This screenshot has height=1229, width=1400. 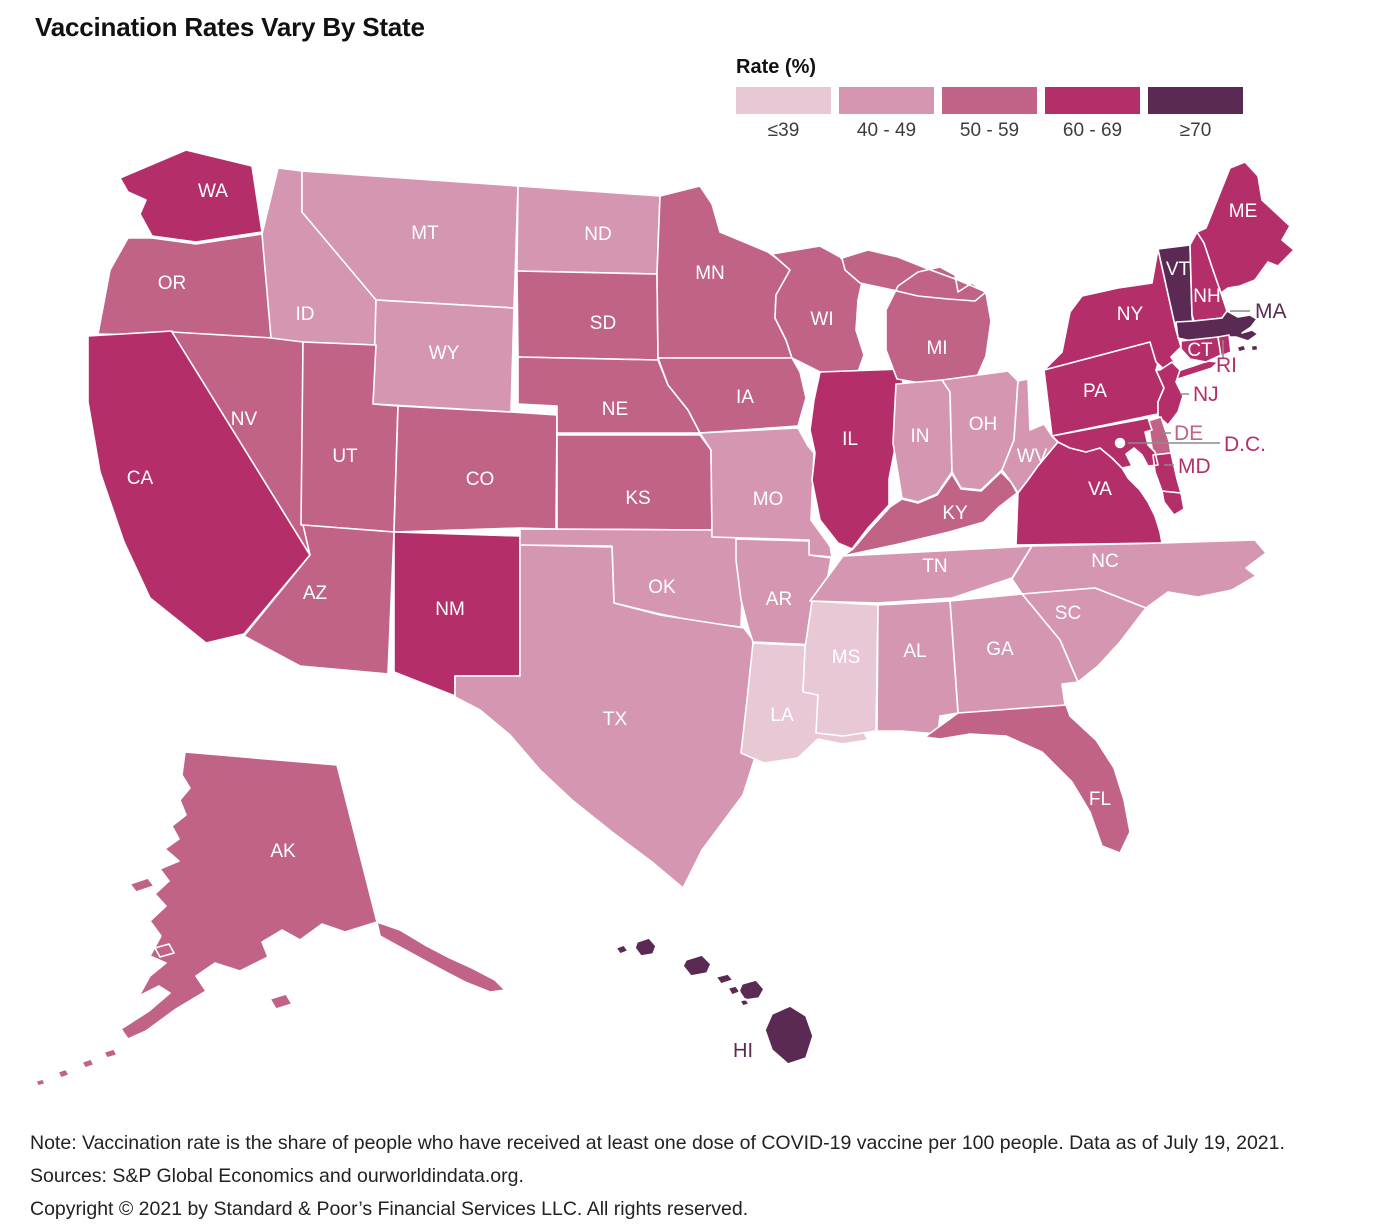 What do you see at coordinates (936, 348) in the screenshot?
I see `state-label-mi: MI` at bounding box center [936, 348].